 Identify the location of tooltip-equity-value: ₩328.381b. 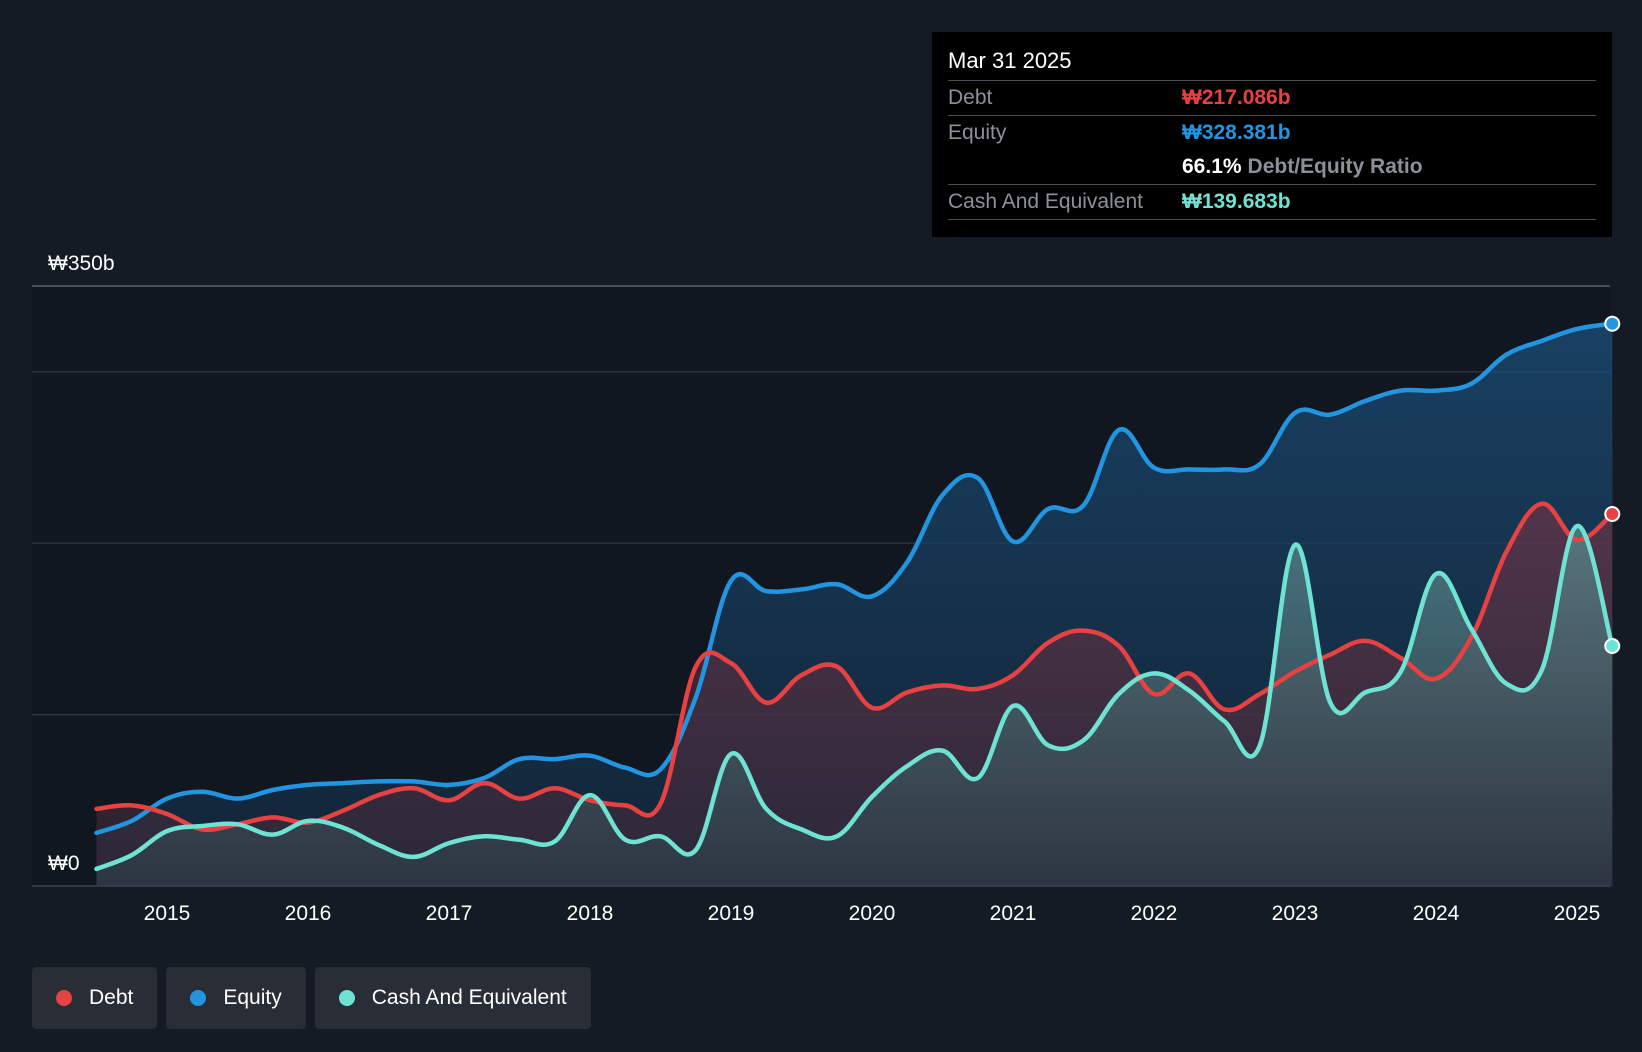
(1236, 132).